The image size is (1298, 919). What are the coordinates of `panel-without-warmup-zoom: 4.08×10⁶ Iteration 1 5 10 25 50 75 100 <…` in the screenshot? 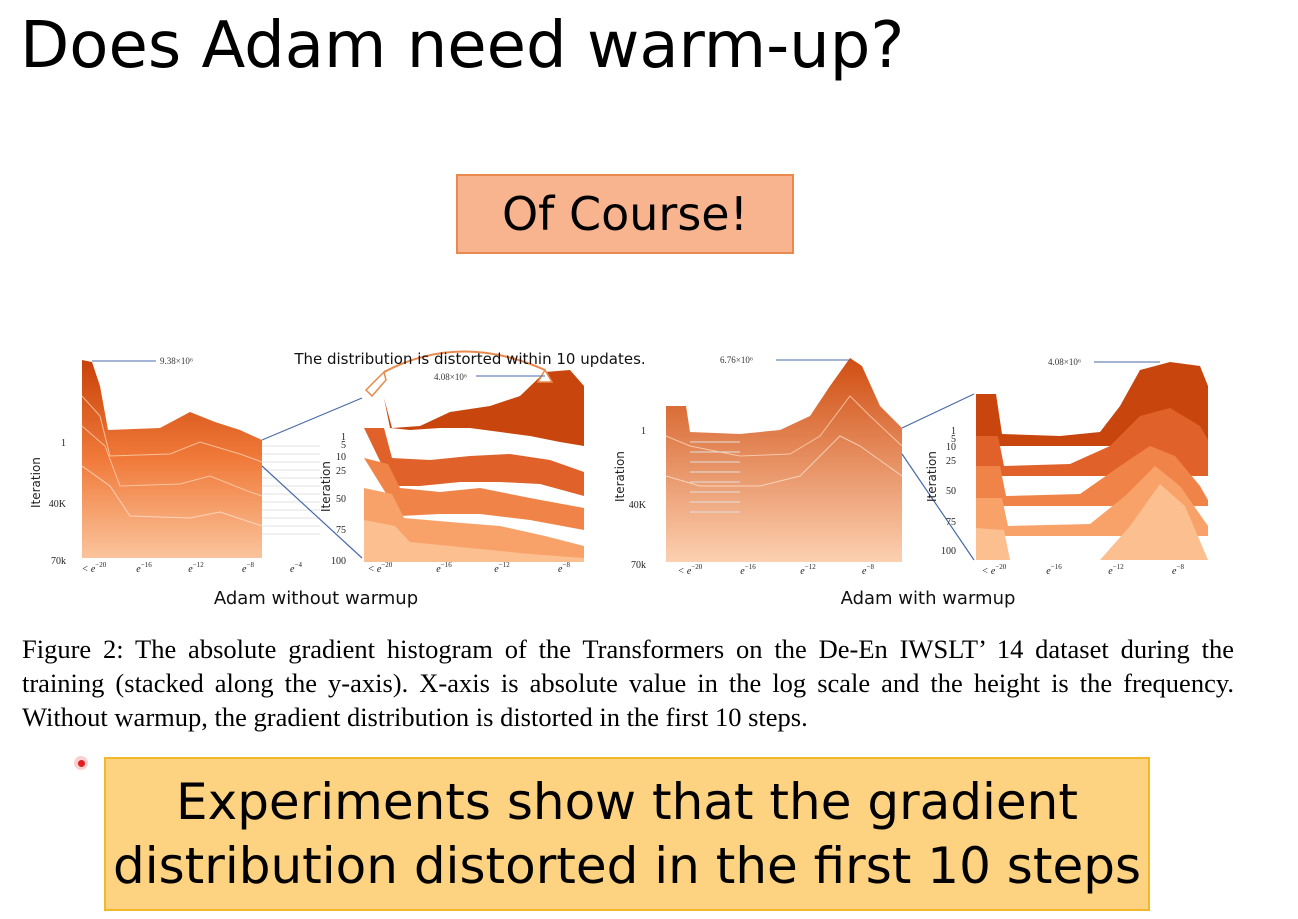 It's located at (451, 462).